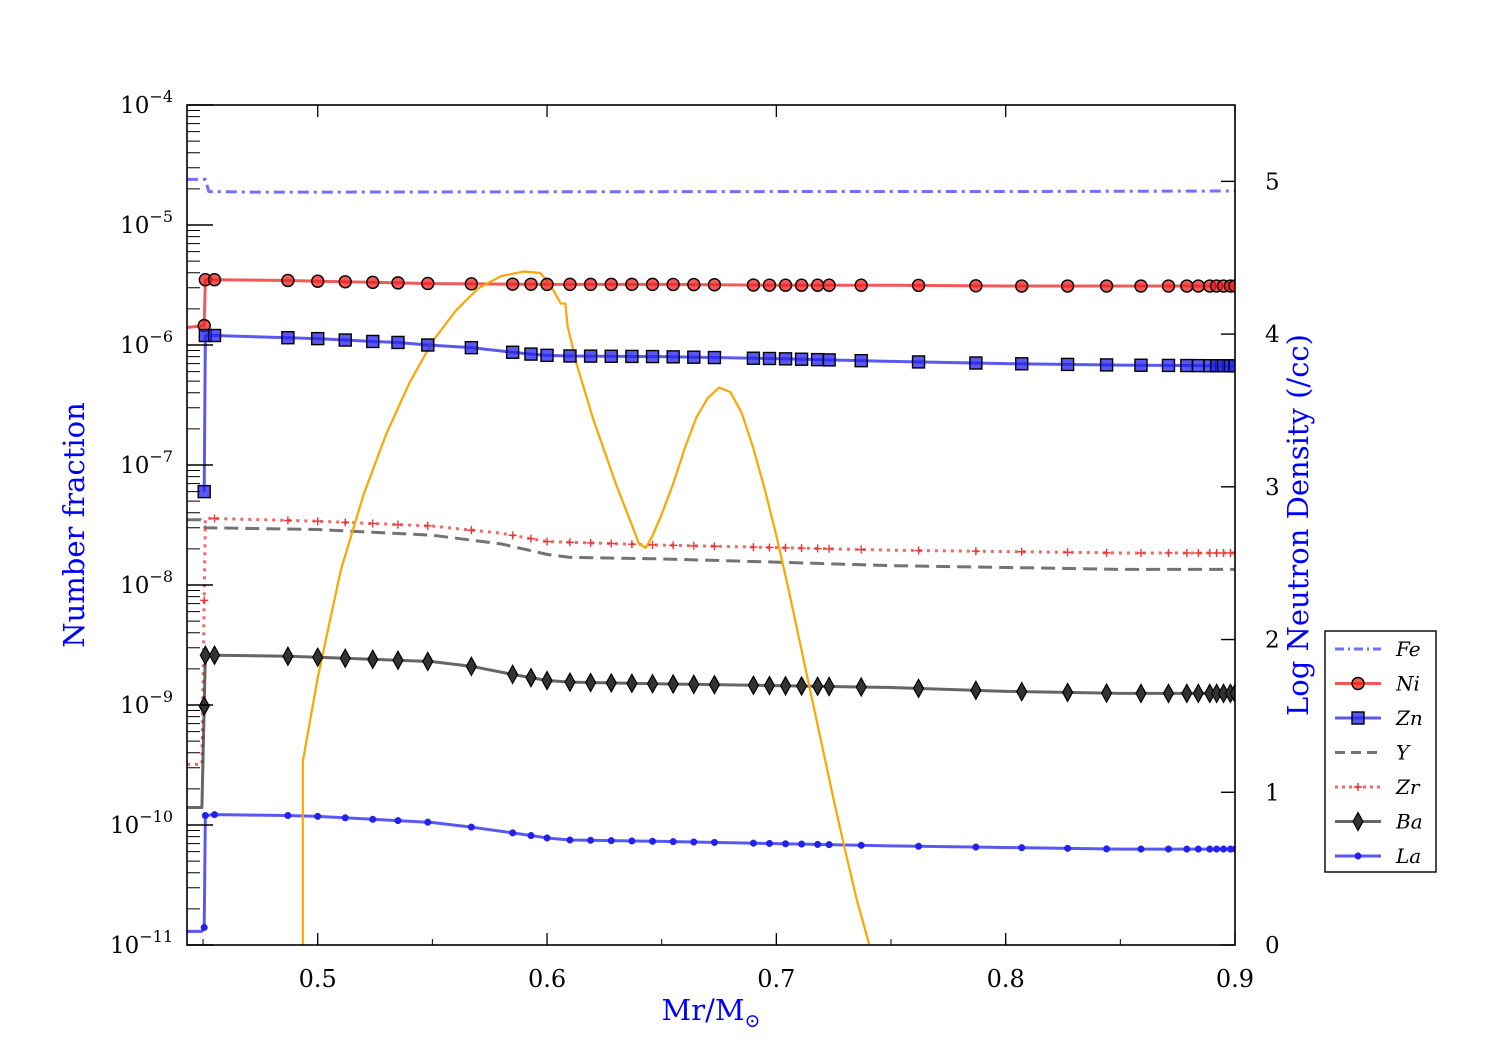 The height and width of the screenshot is (1050, 1500). Describe the element at coordinates (146, 103) in the screenshot. I see `y-left-tick-label-0: 10⁻⁴` at that location.